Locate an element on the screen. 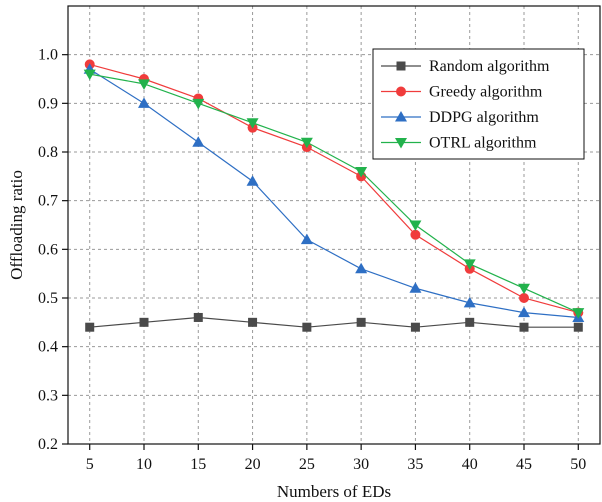  x-tick-label: 35 is located at coordinates (415, 464).